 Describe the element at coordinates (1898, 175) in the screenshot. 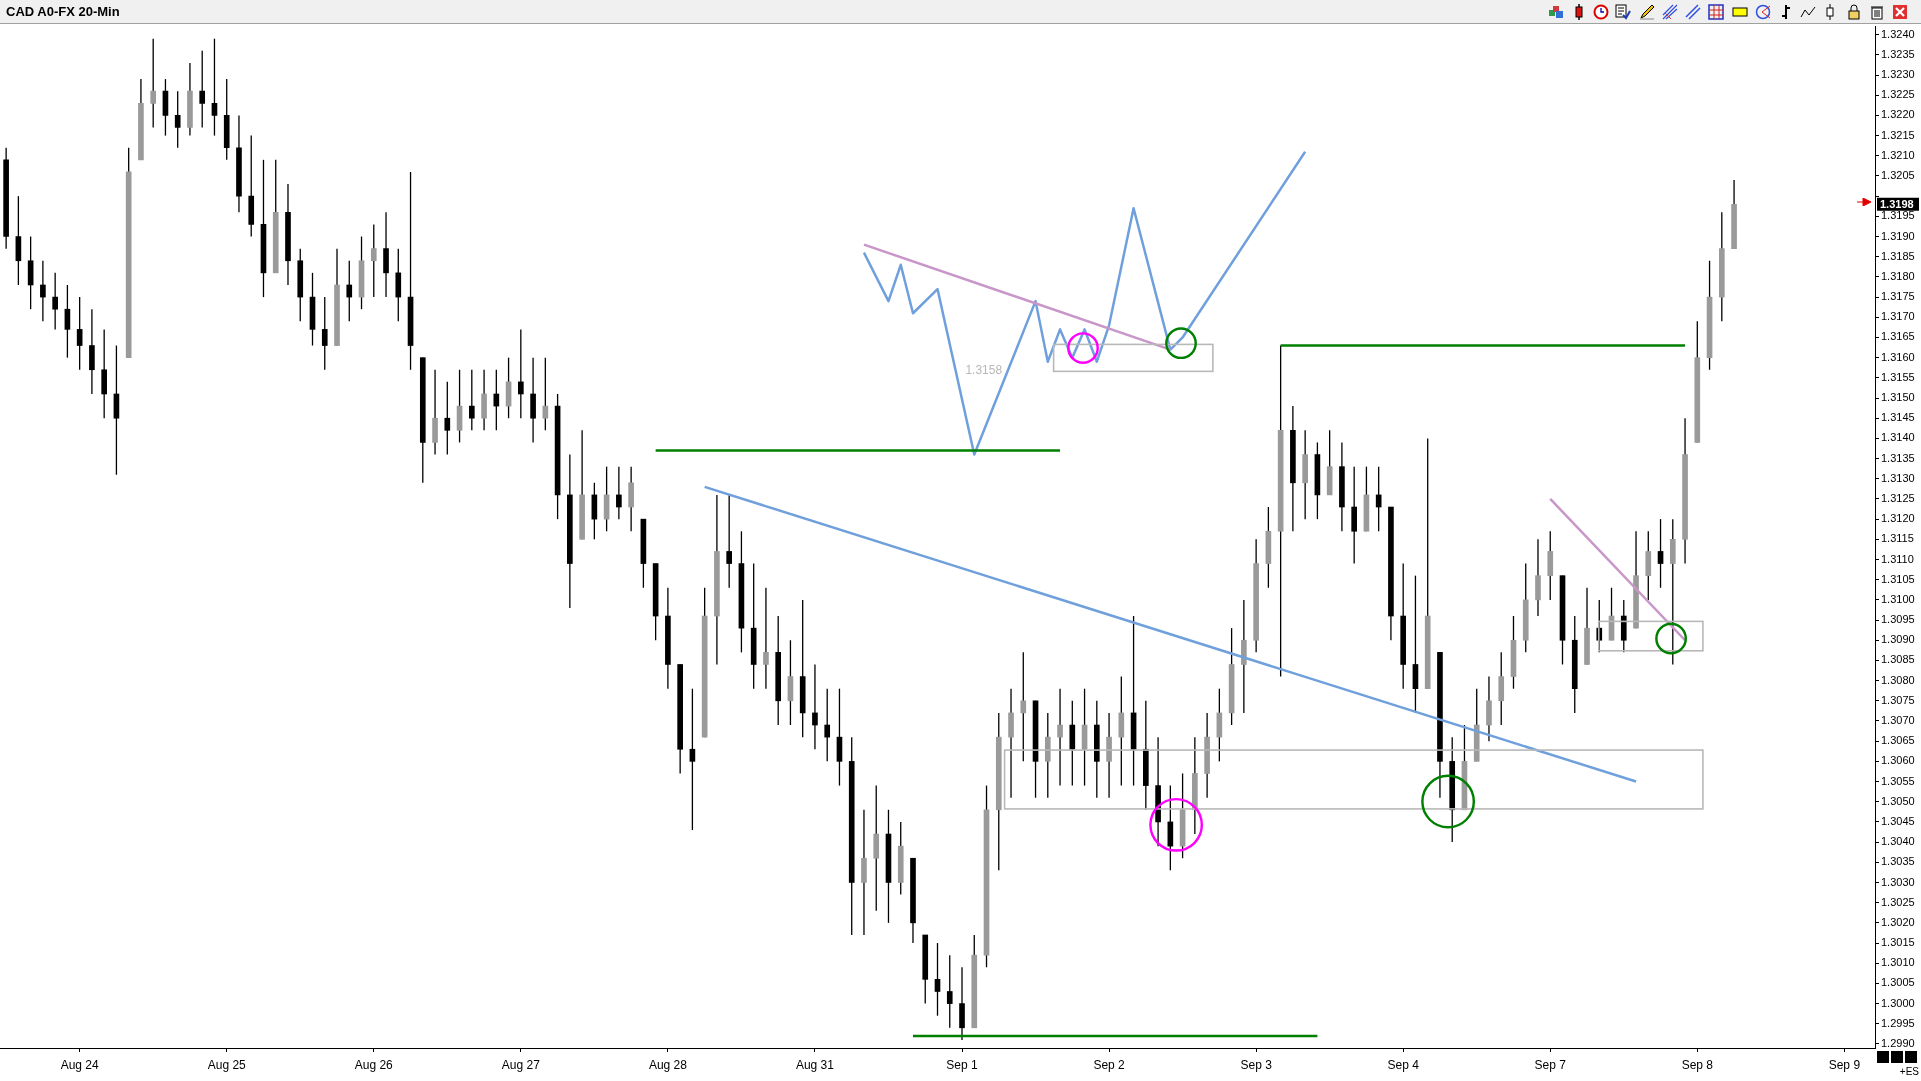

I see `y-tick-label: 1.3205` at that location.